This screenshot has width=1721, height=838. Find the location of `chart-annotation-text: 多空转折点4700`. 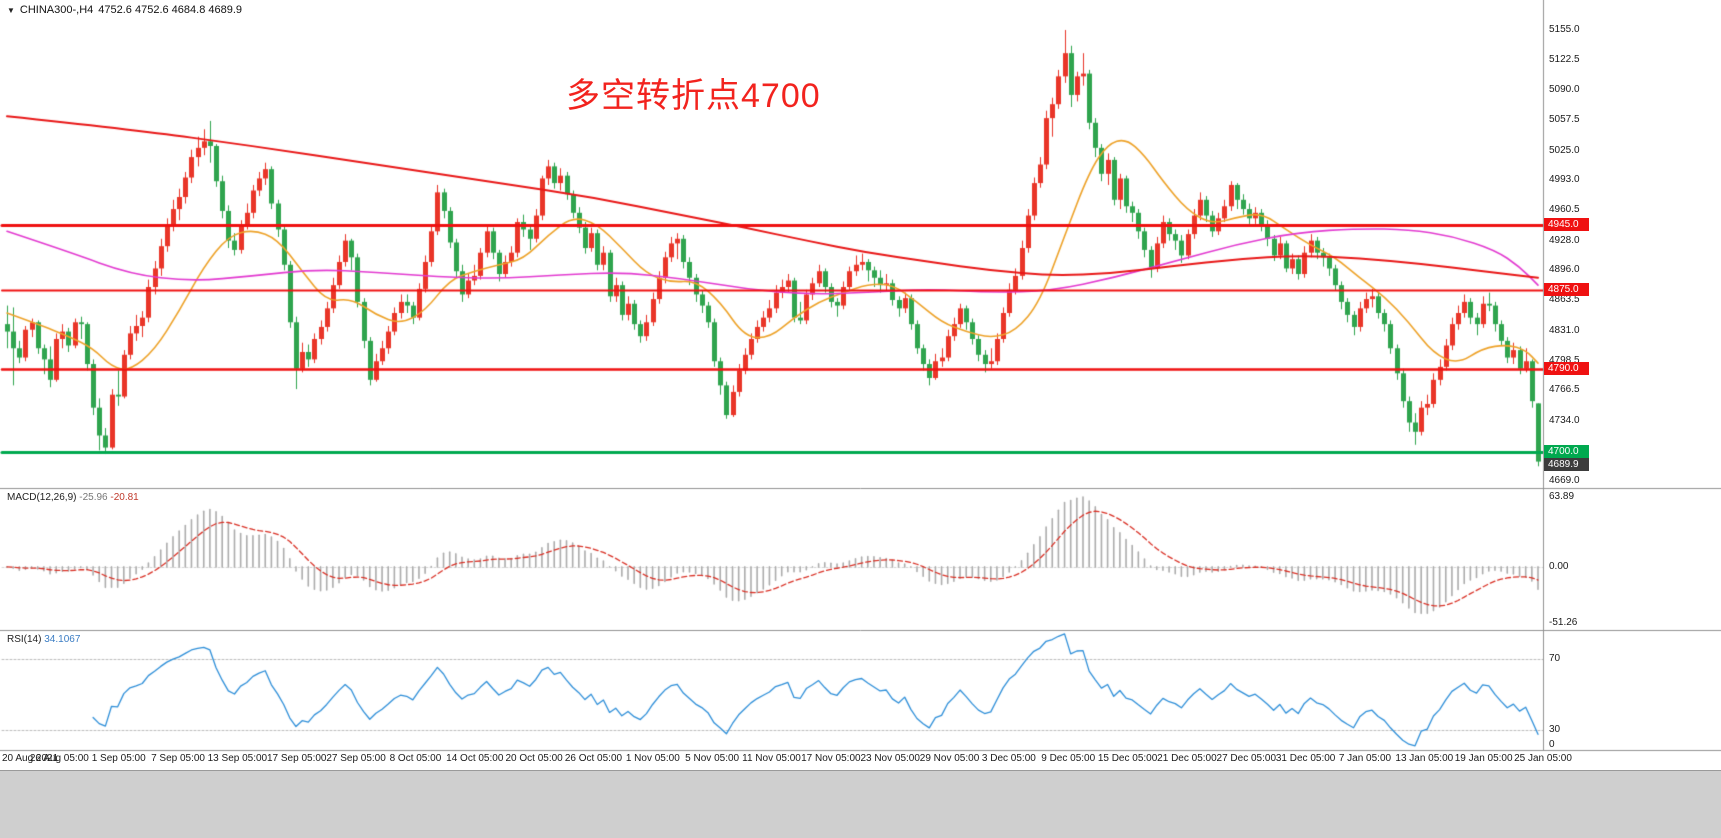

chart-annotation-text: 多空转折点4700 is located at coordinates (693, 96).